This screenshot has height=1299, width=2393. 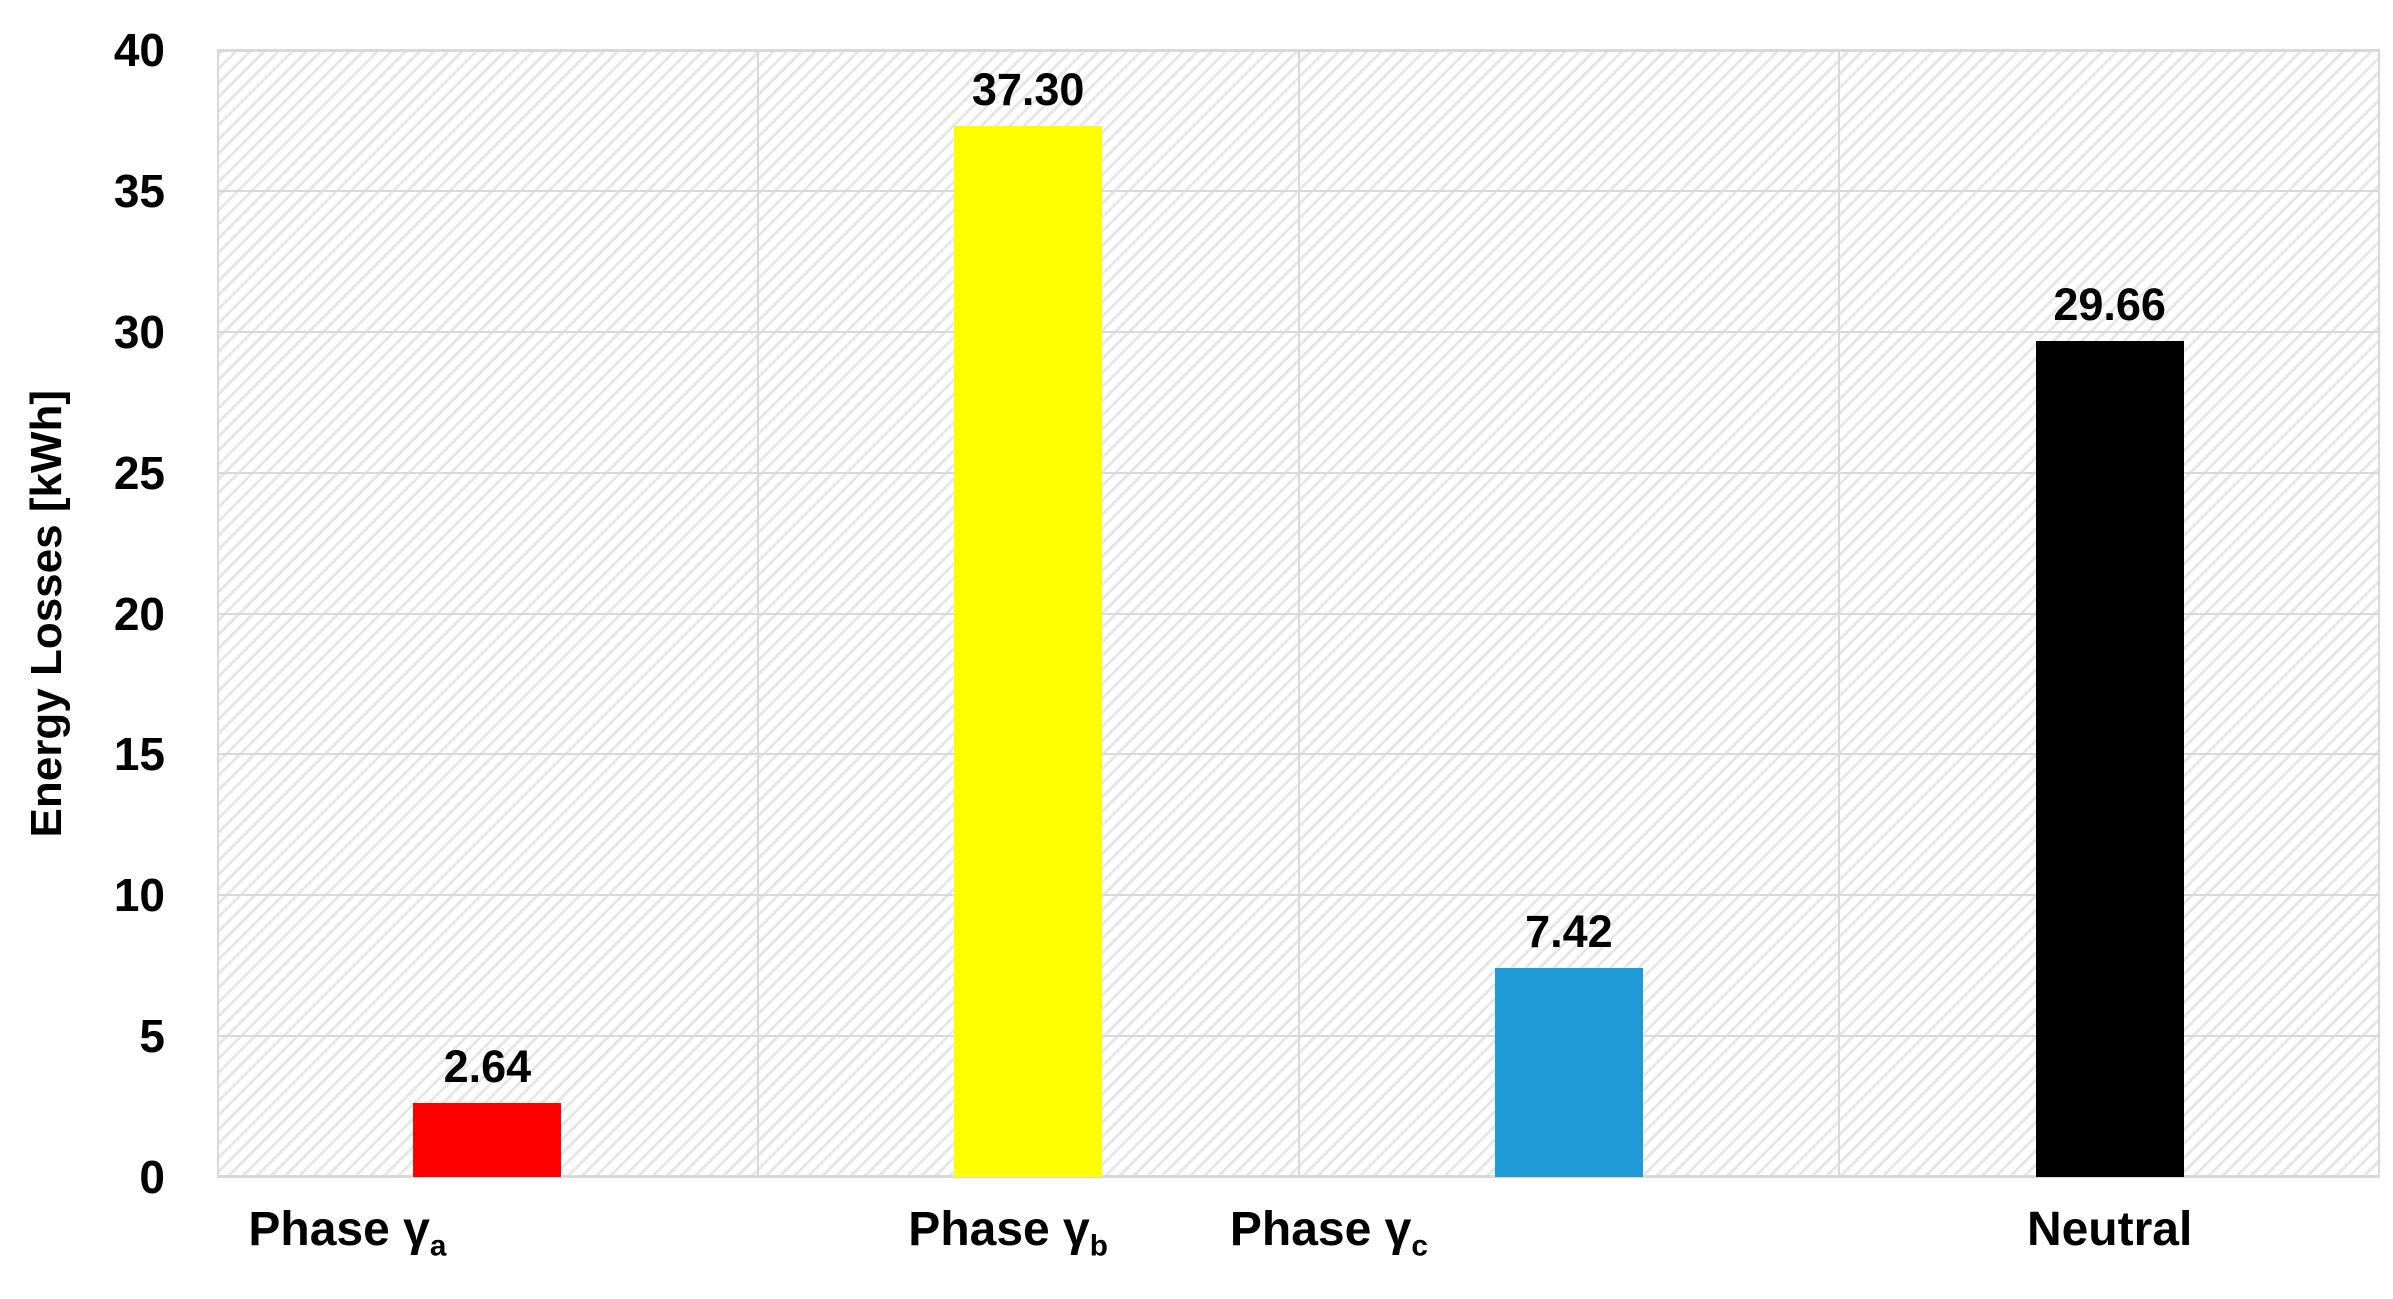 What do you see at coordinates (438, 1246) in the screenshot?
I see `x-category-subscript: a` at bounding box center [438, 1246].